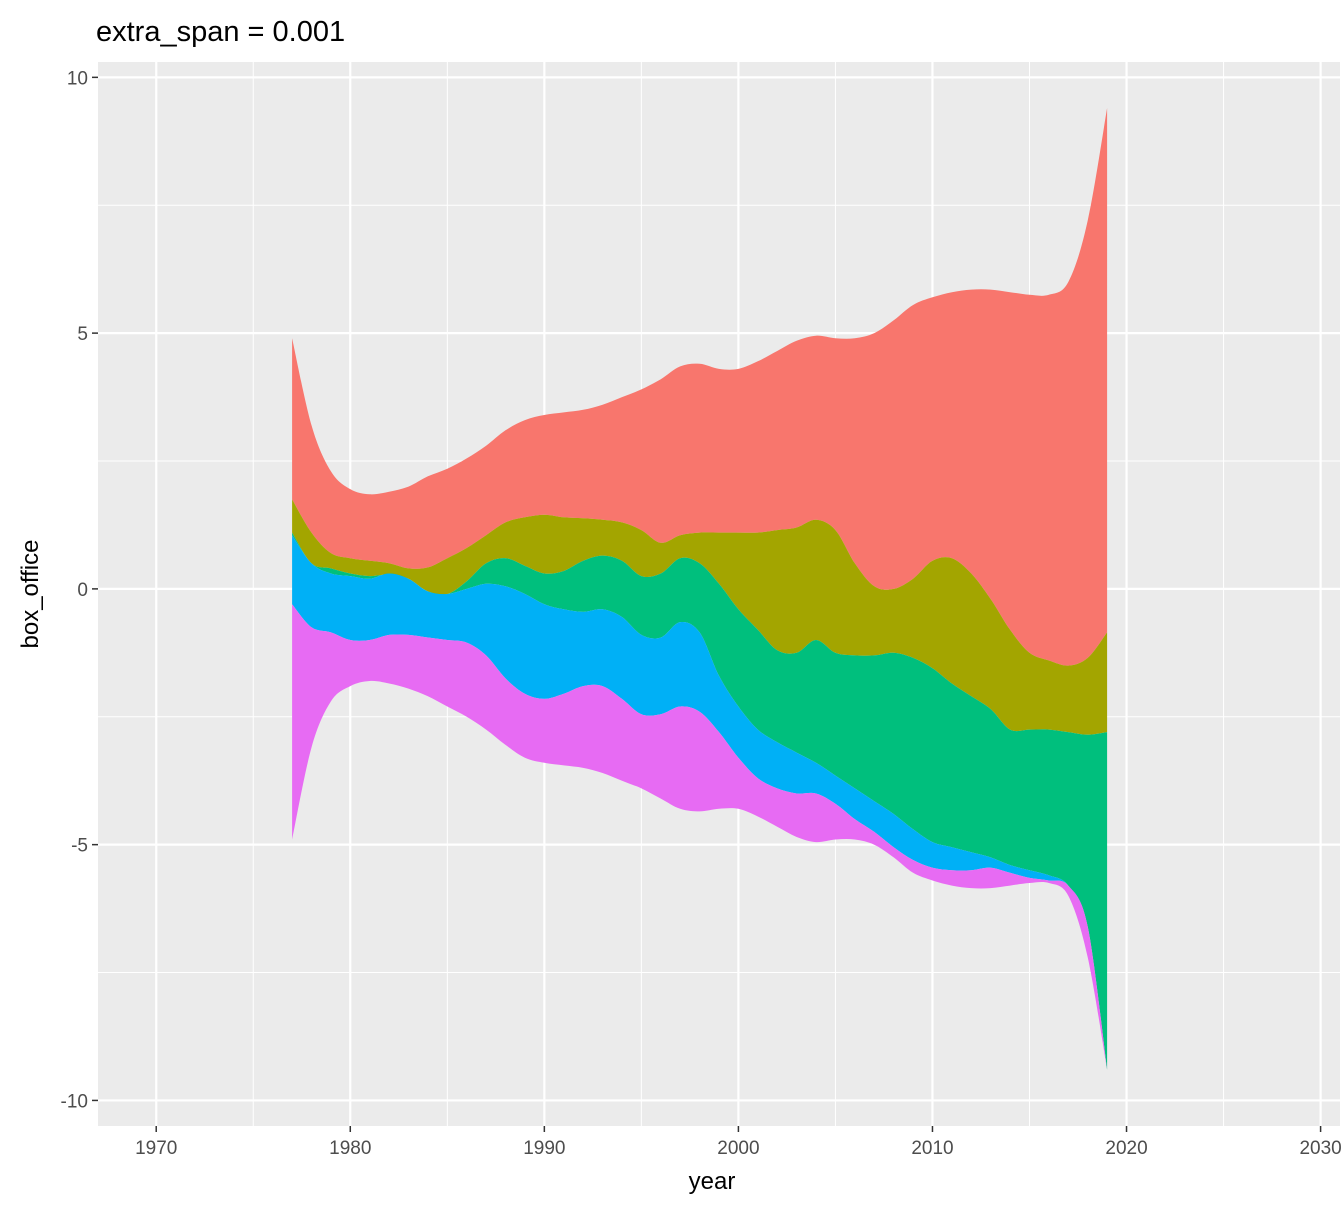 This screenshot has width=1344, height=1209. I want to click on y-tick-label: 0, so click(82, 590).